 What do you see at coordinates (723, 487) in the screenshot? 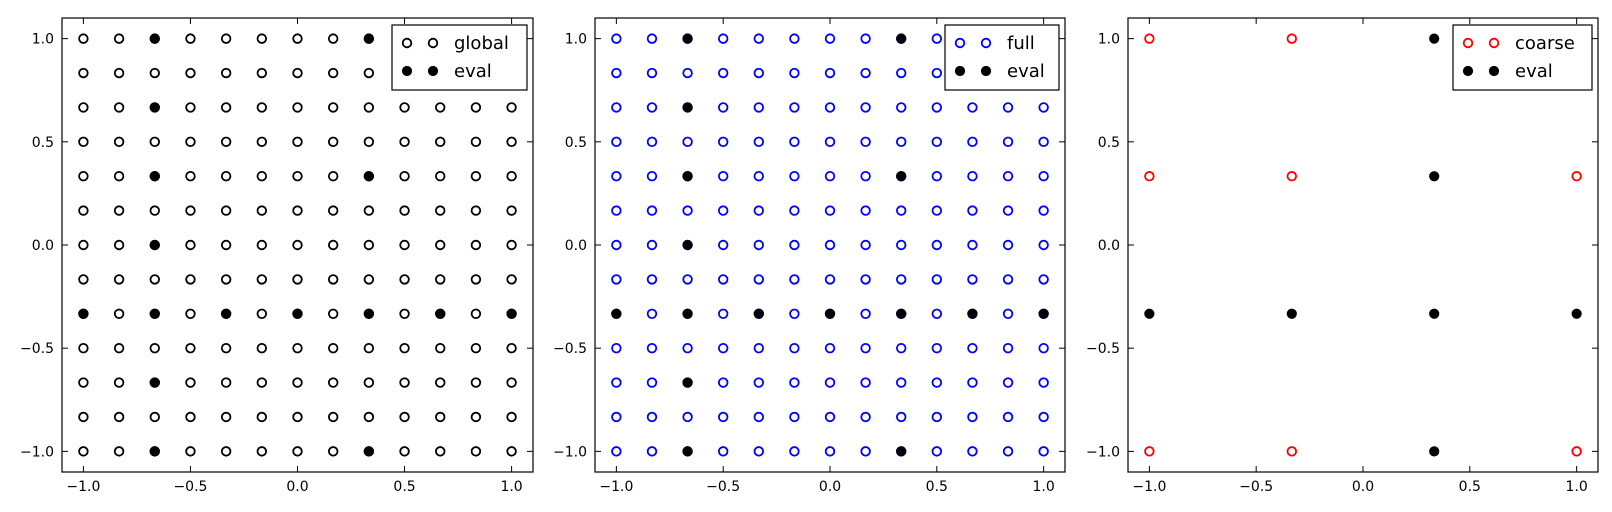
I see `x-tick-label: −0.5` at bounding box center [723, 487].